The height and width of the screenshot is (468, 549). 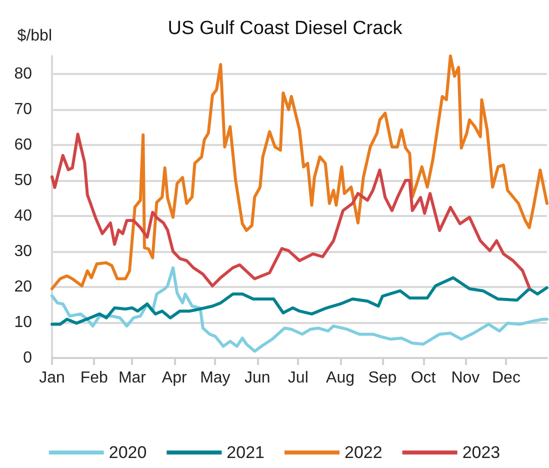 I want to click on y-tick-label: 60, so click(x=23, y=145).